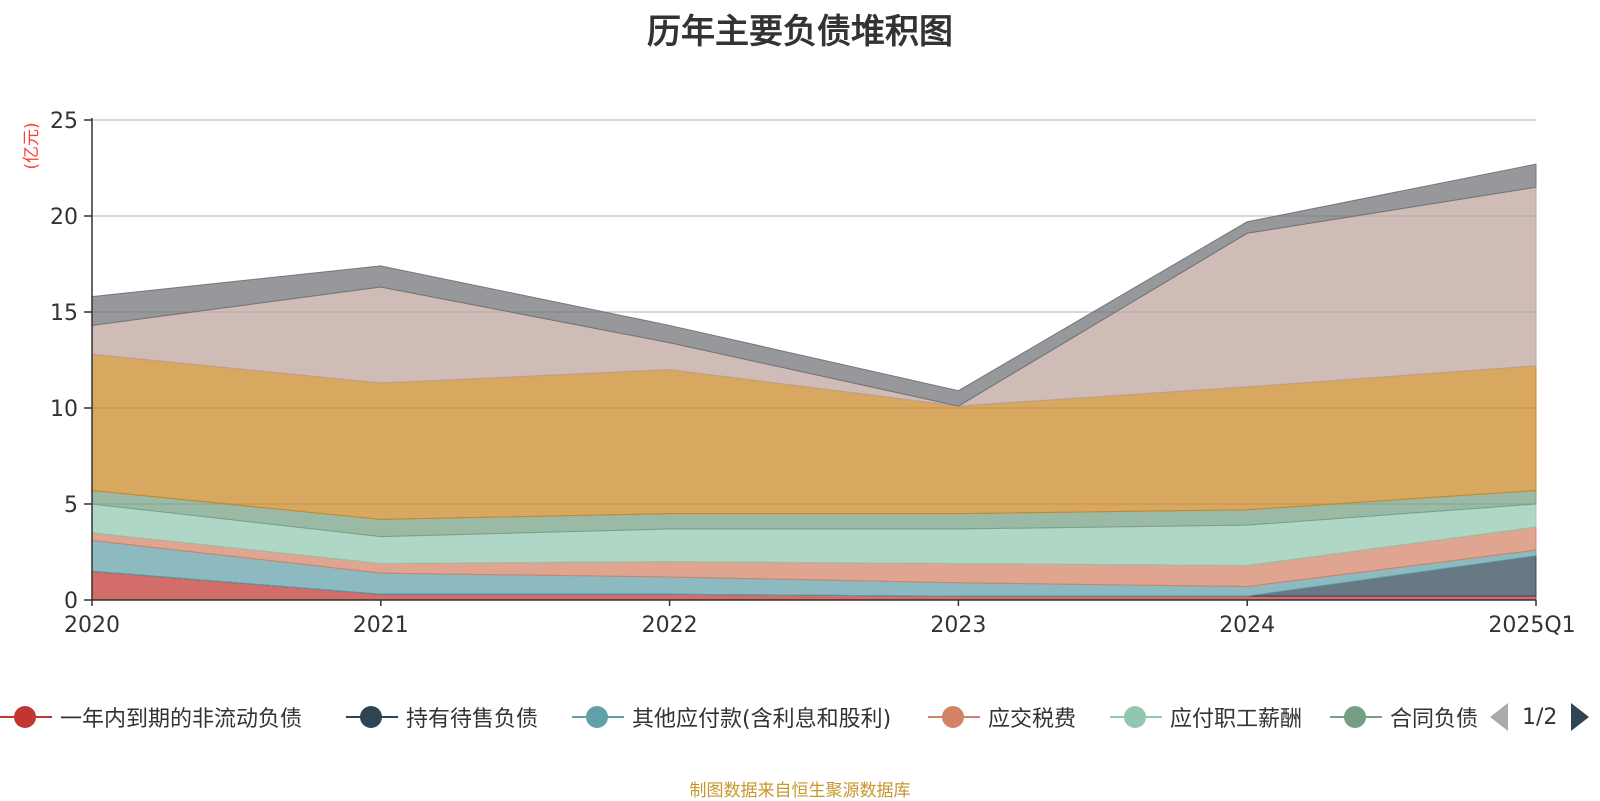  I want to click on legend-prev-page-button, so click(1499, 717).